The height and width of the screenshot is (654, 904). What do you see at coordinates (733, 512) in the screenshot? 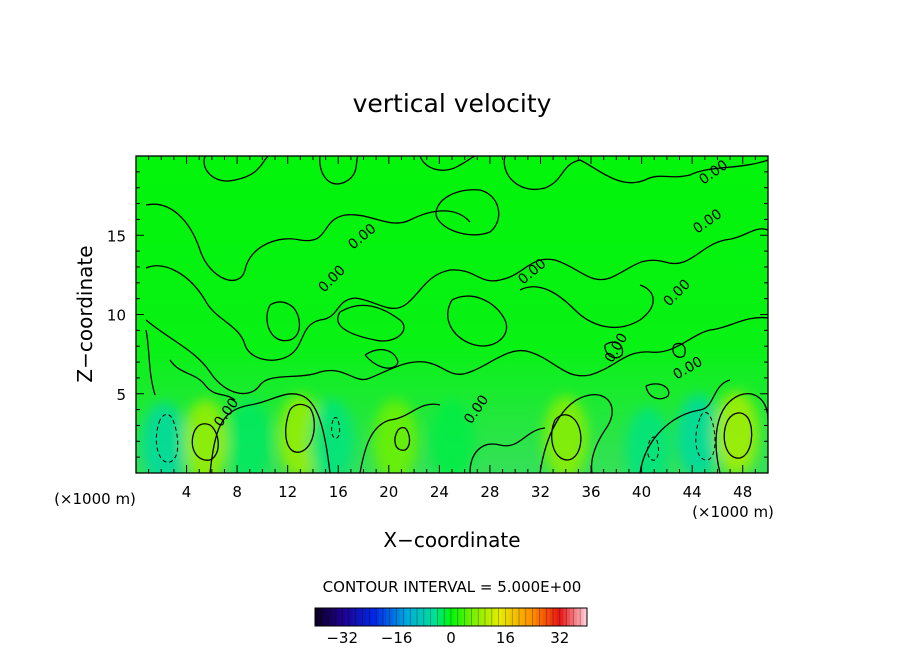
I see `x-unit-label-right: (×1000 m)` at bounding box center [733, 512].